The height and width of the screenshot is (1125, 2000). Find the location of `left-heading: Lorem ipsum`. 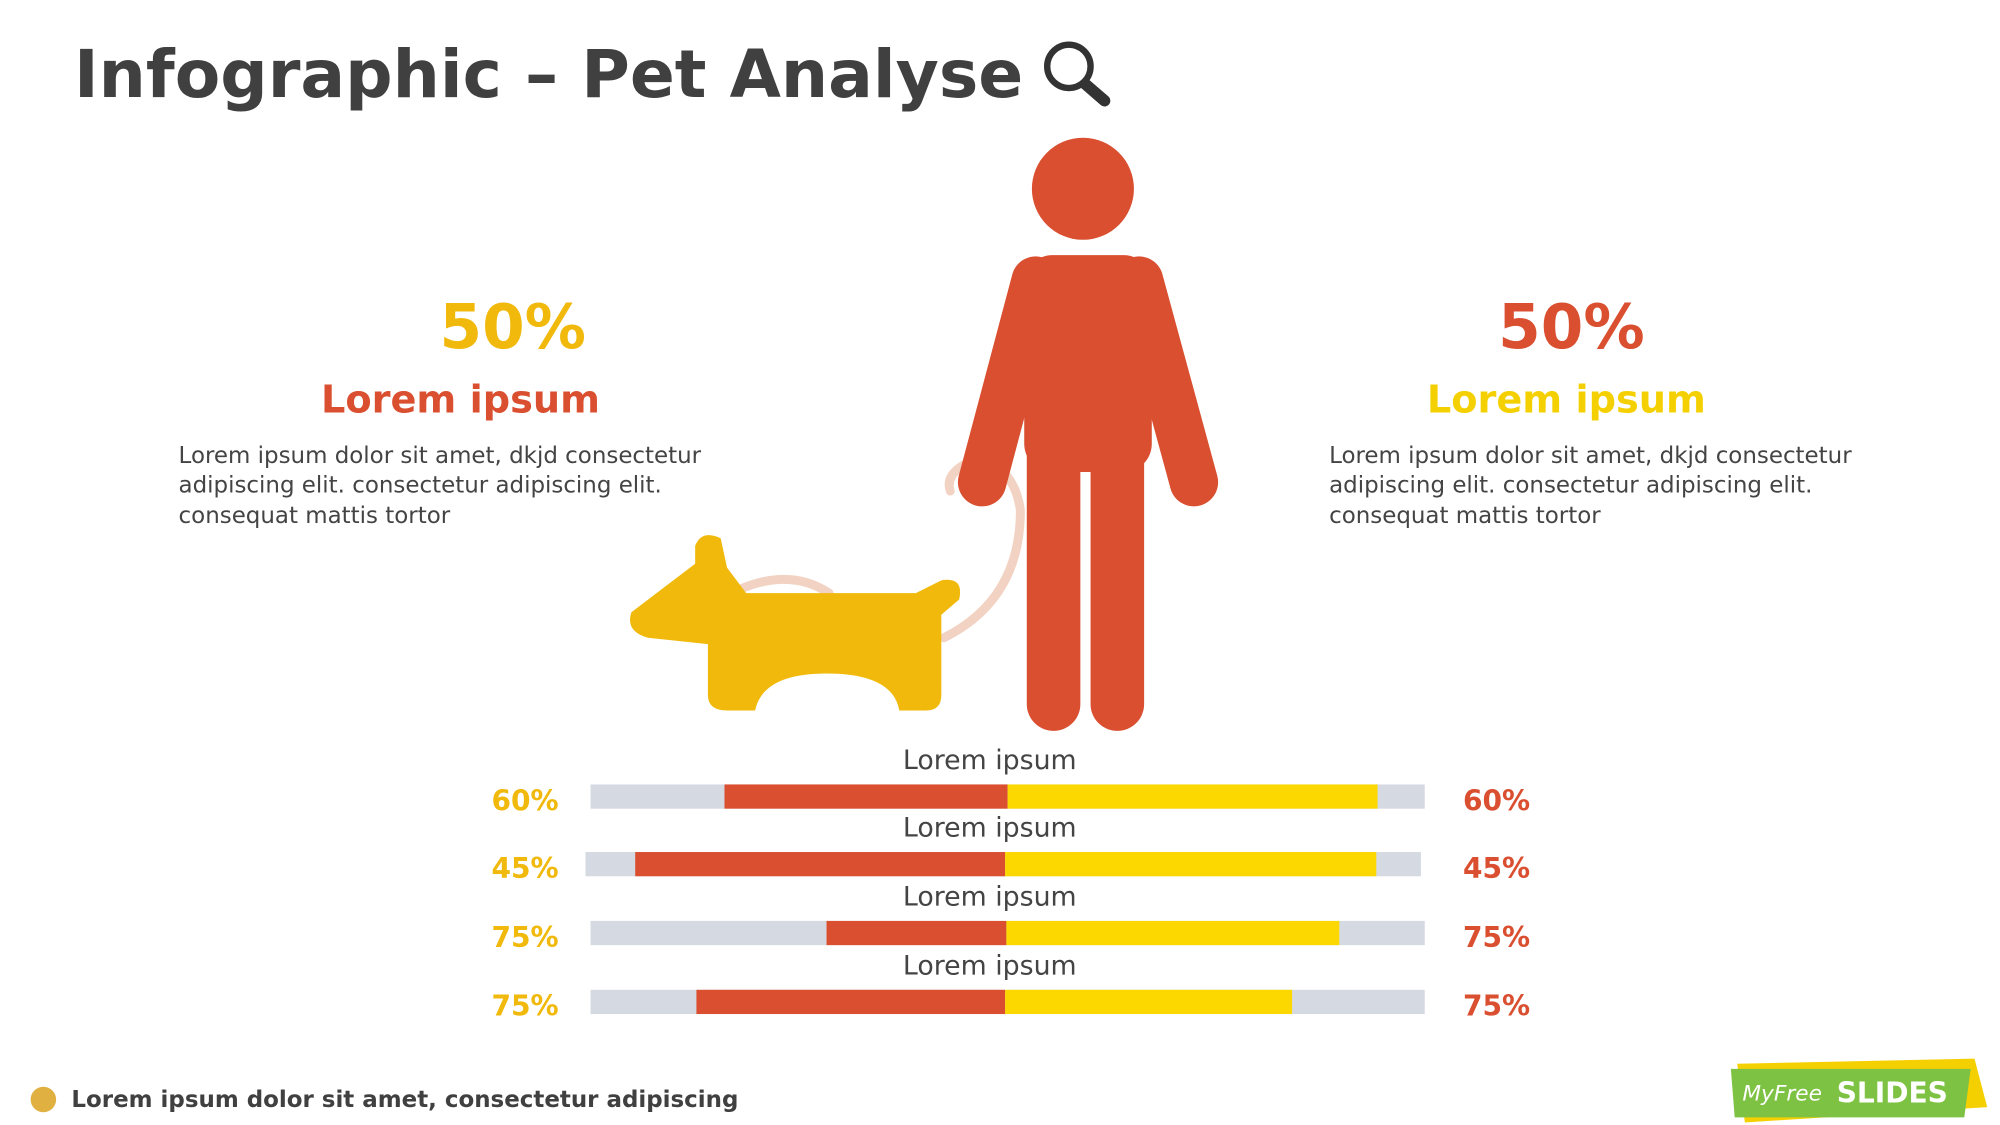

left-heading: Lorem ipsum is located at coordinates (460, 399).